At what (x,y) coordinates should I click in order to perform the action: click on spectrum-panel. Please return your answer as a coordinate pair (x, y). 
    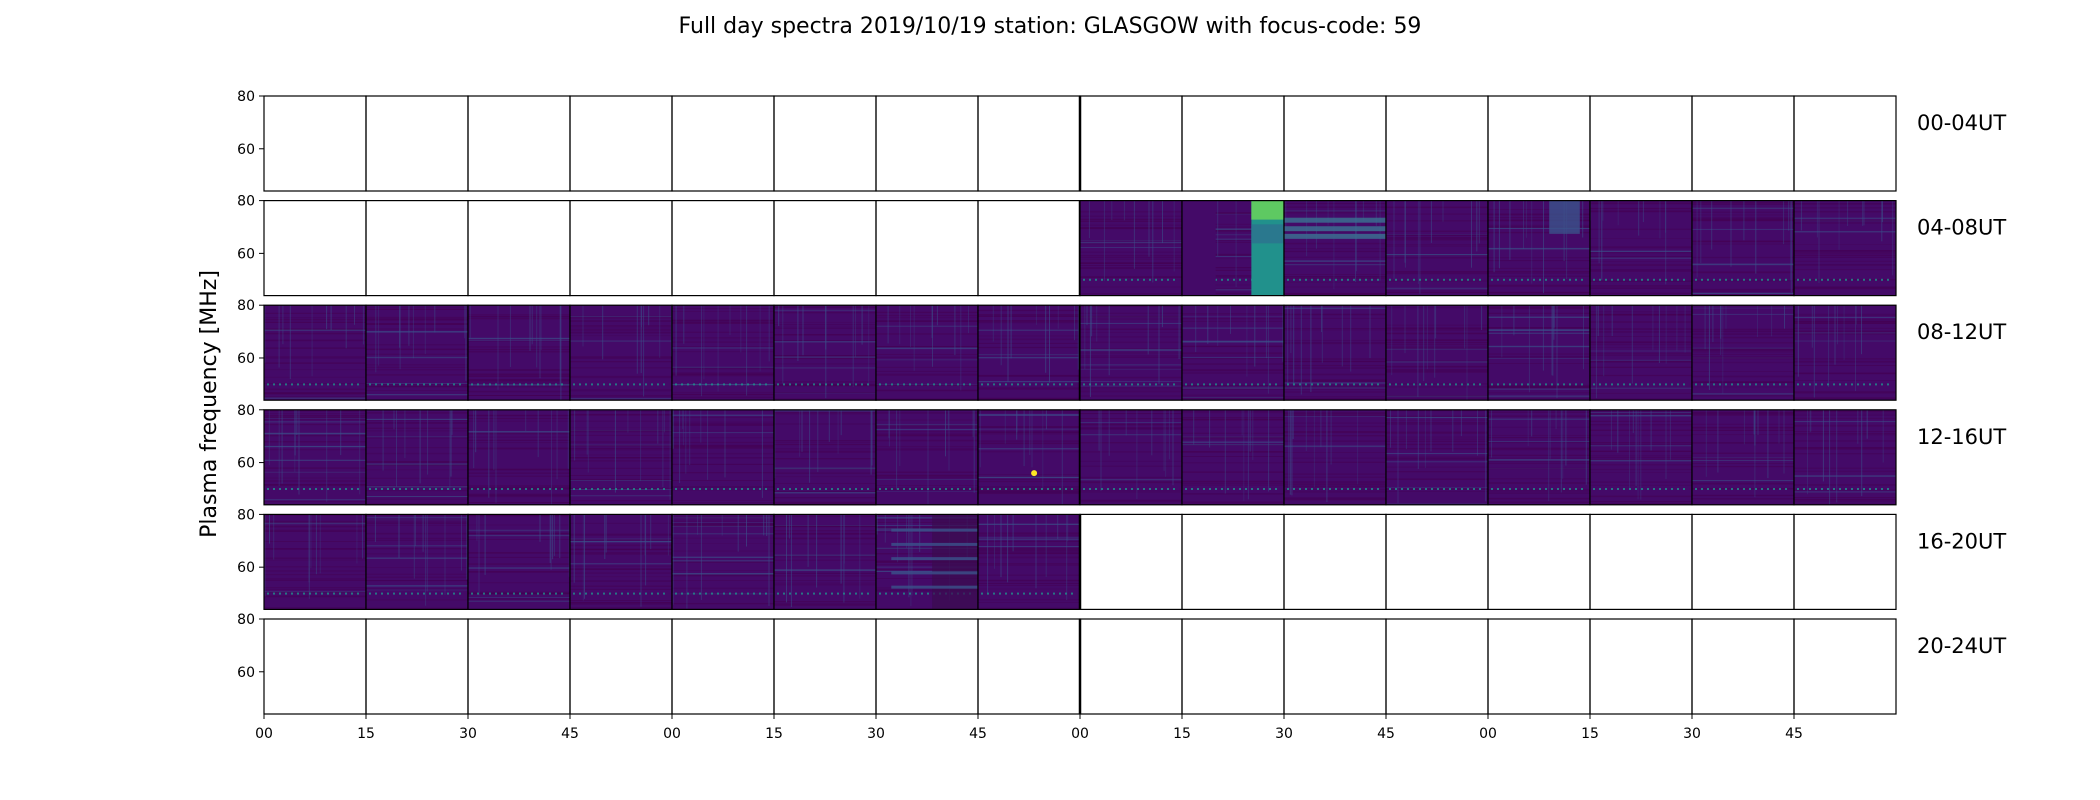
    Looking at the image, I should click on (1845, 143).